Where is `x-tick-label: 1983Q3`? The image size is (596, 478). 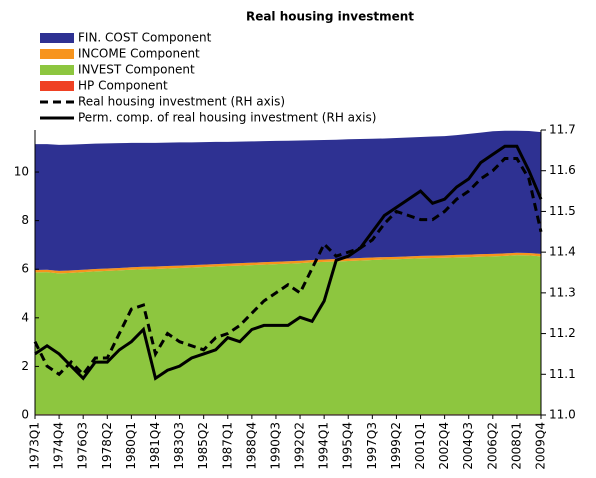
x-tick-label: 1983Q3 is located at coordinates (179, 446).